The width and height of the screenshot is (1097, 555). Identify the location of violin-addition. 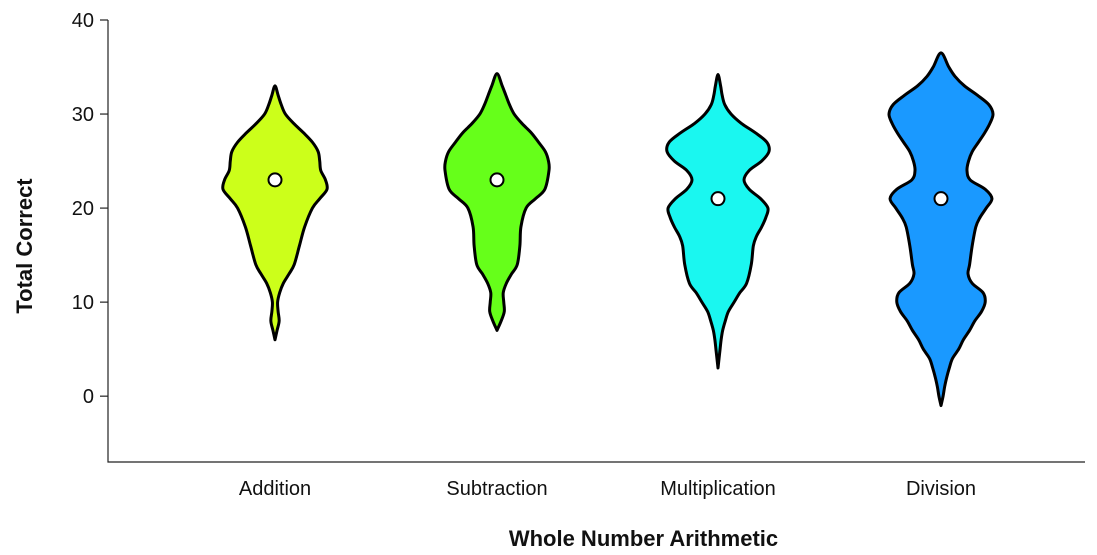
(275, 213).